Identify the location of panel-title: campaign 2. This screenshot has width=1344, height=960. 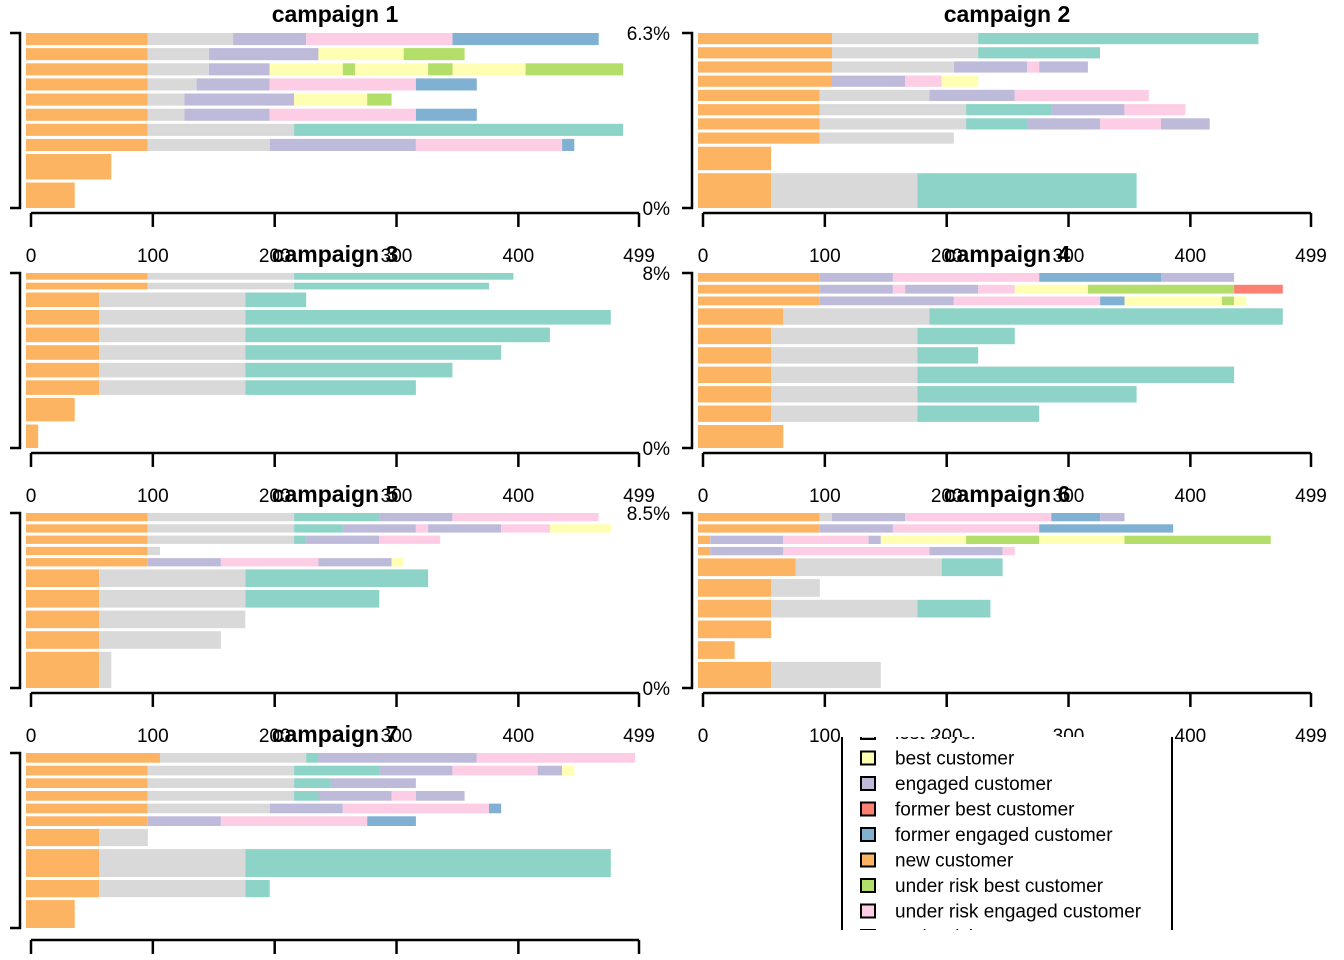
(1007, 14).